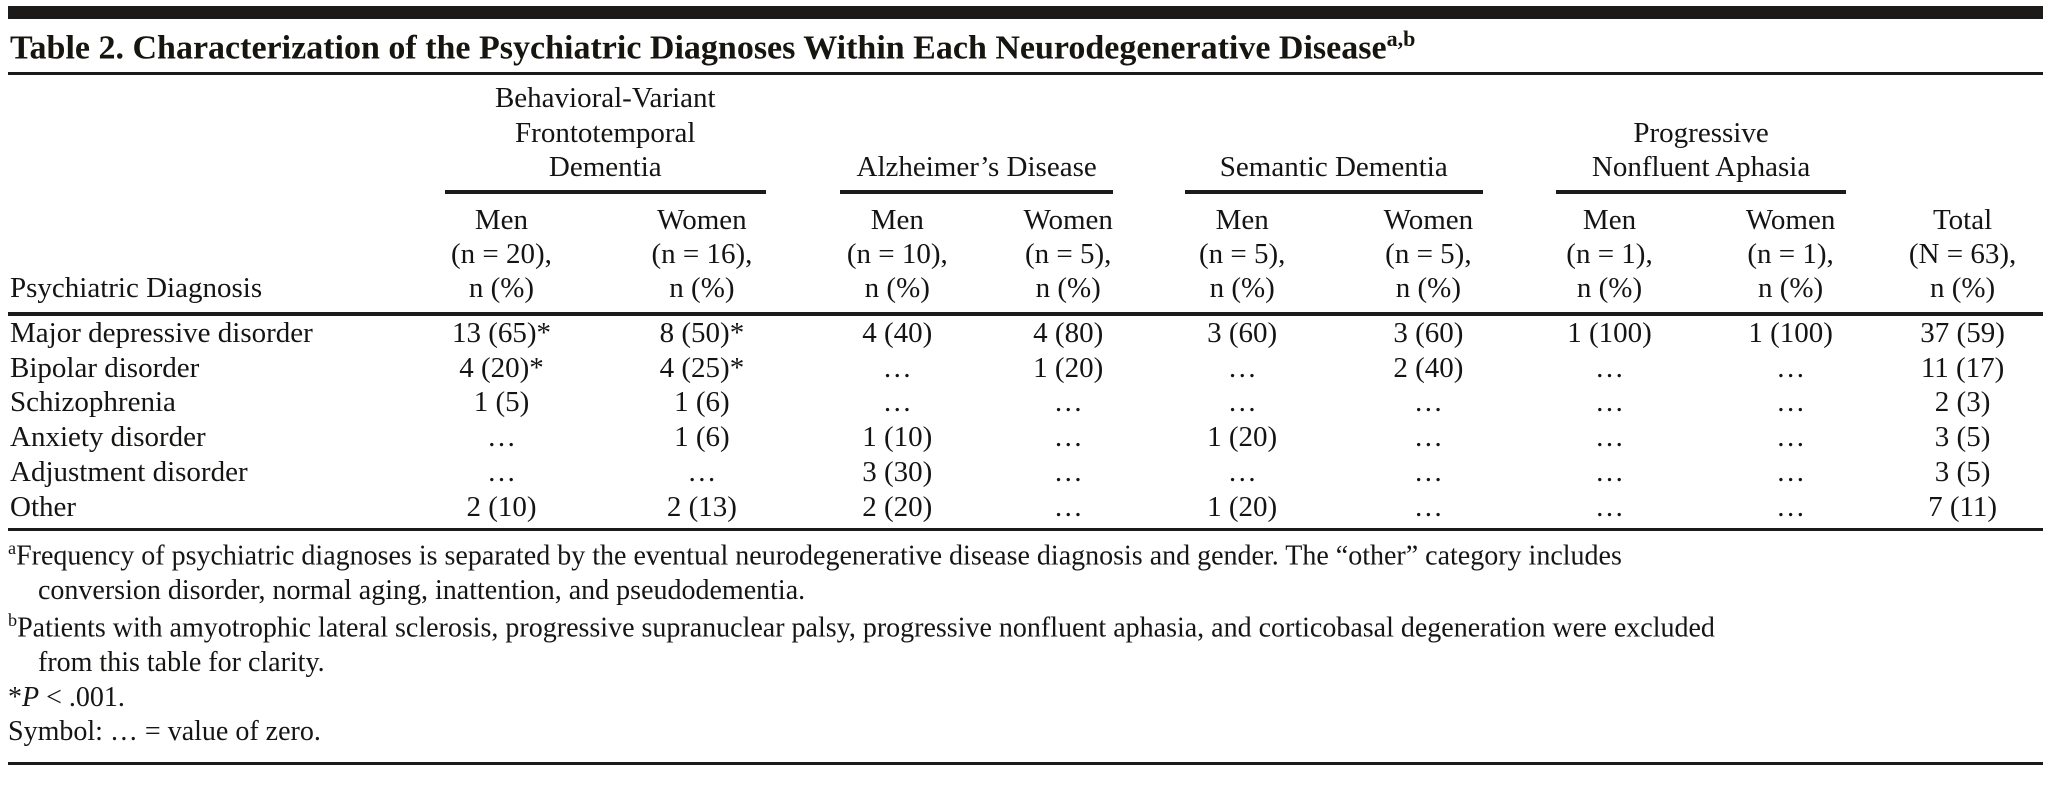 The width and height of the screenshot is (2051, 788). Describe the element at coordinates (1962, 219) in the screenshot. I see `column-header-line: Total` at that location.